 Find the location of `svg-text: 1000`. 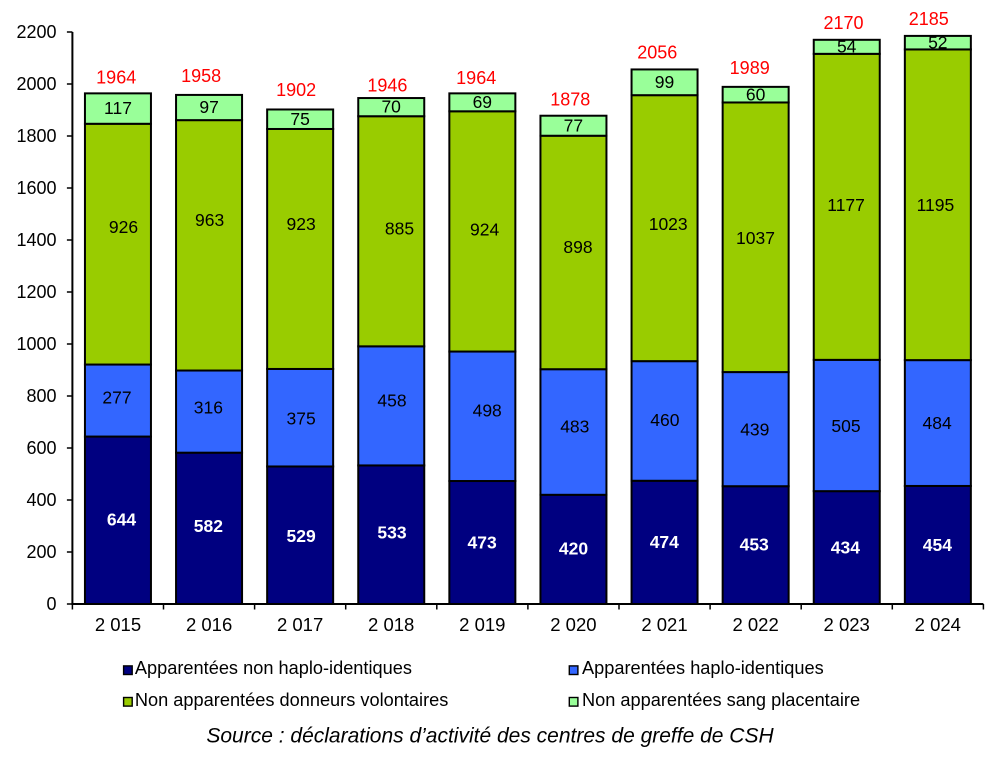

svg-text: 1000 is located at coordinates (36, 344).